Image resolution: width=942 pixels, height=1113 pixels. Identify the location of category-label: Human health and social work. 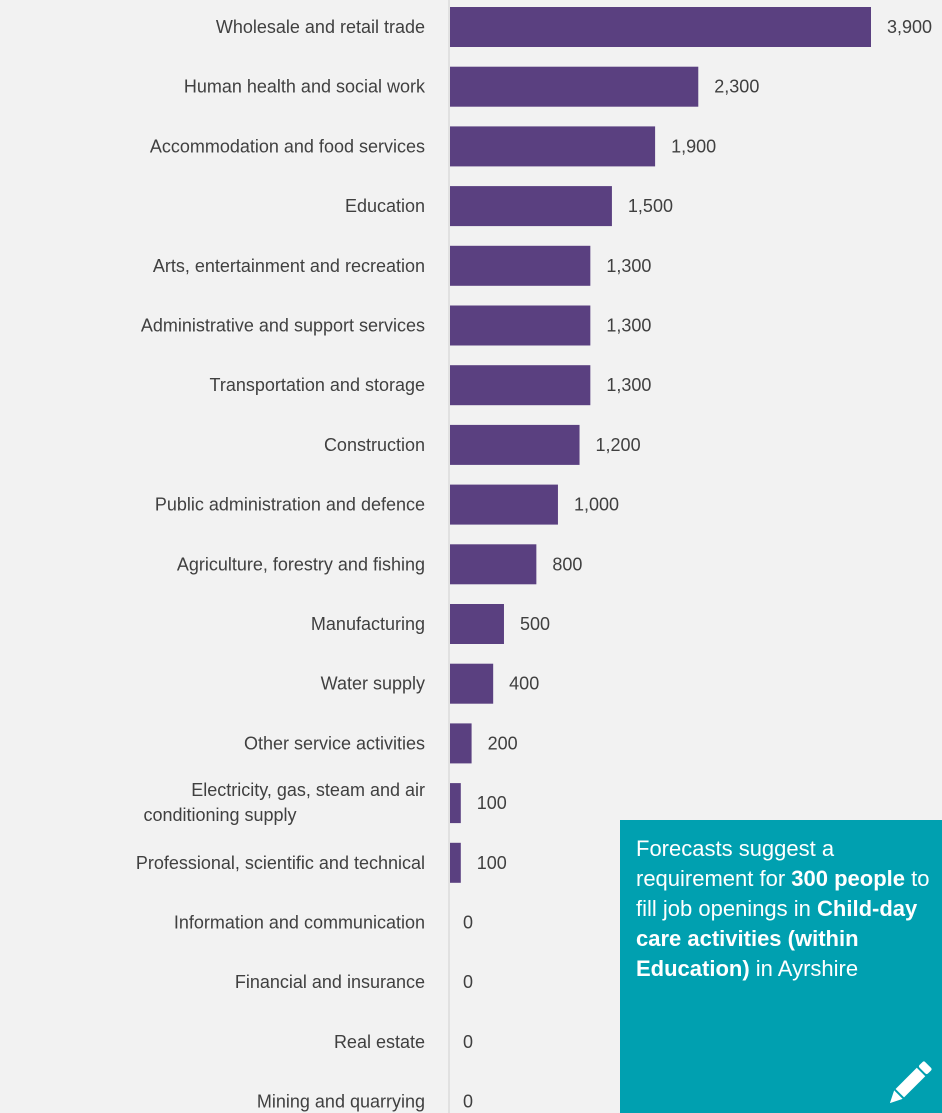
(305, 87).